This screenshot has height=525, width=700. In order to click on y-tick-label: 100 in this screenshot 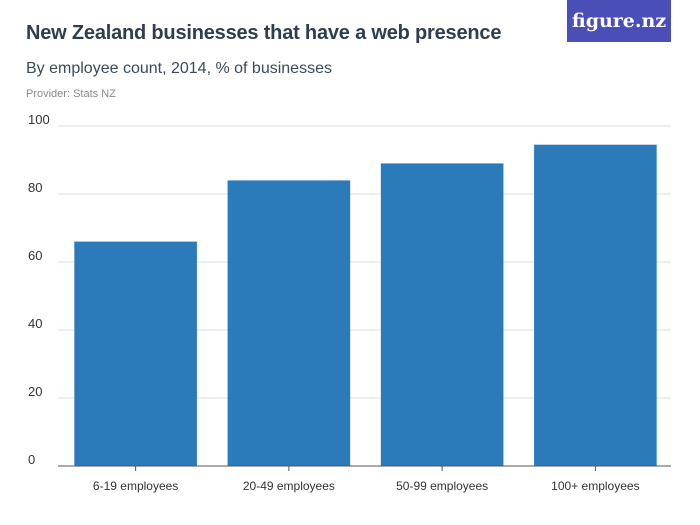, I will do `click(39, 119)`.